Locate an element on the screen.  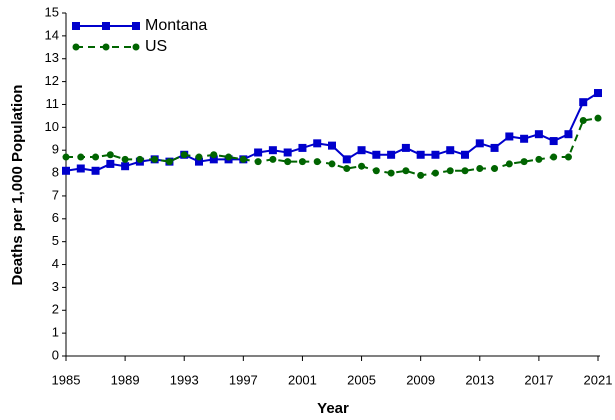
x-tick-label: 1985 is located at coordinates (66, 379).